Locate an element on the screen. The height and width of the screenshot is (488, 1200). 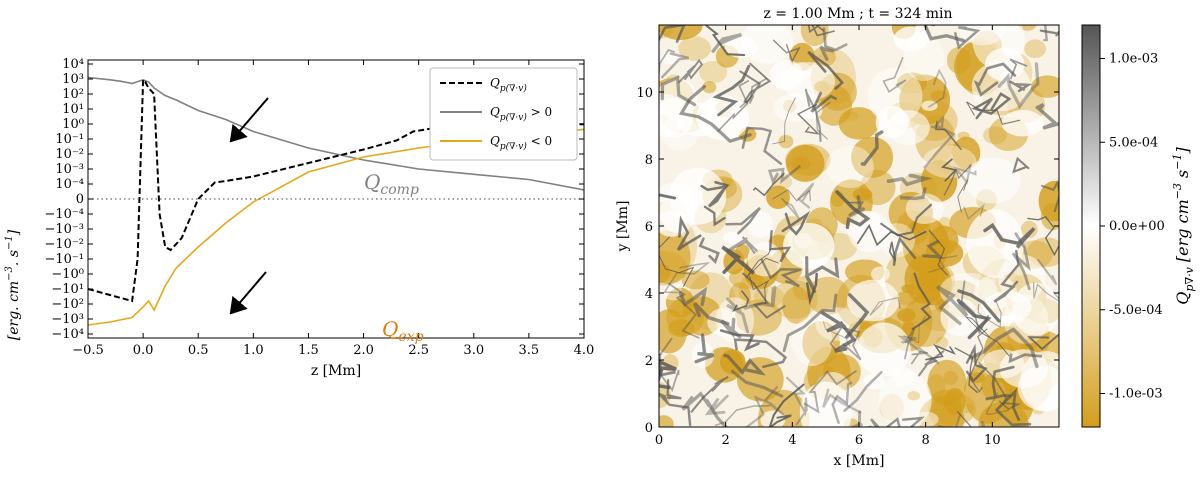
heatmap-title: z = 1.00 Mm ; t = 324 min is located at coordinates (857, 14).